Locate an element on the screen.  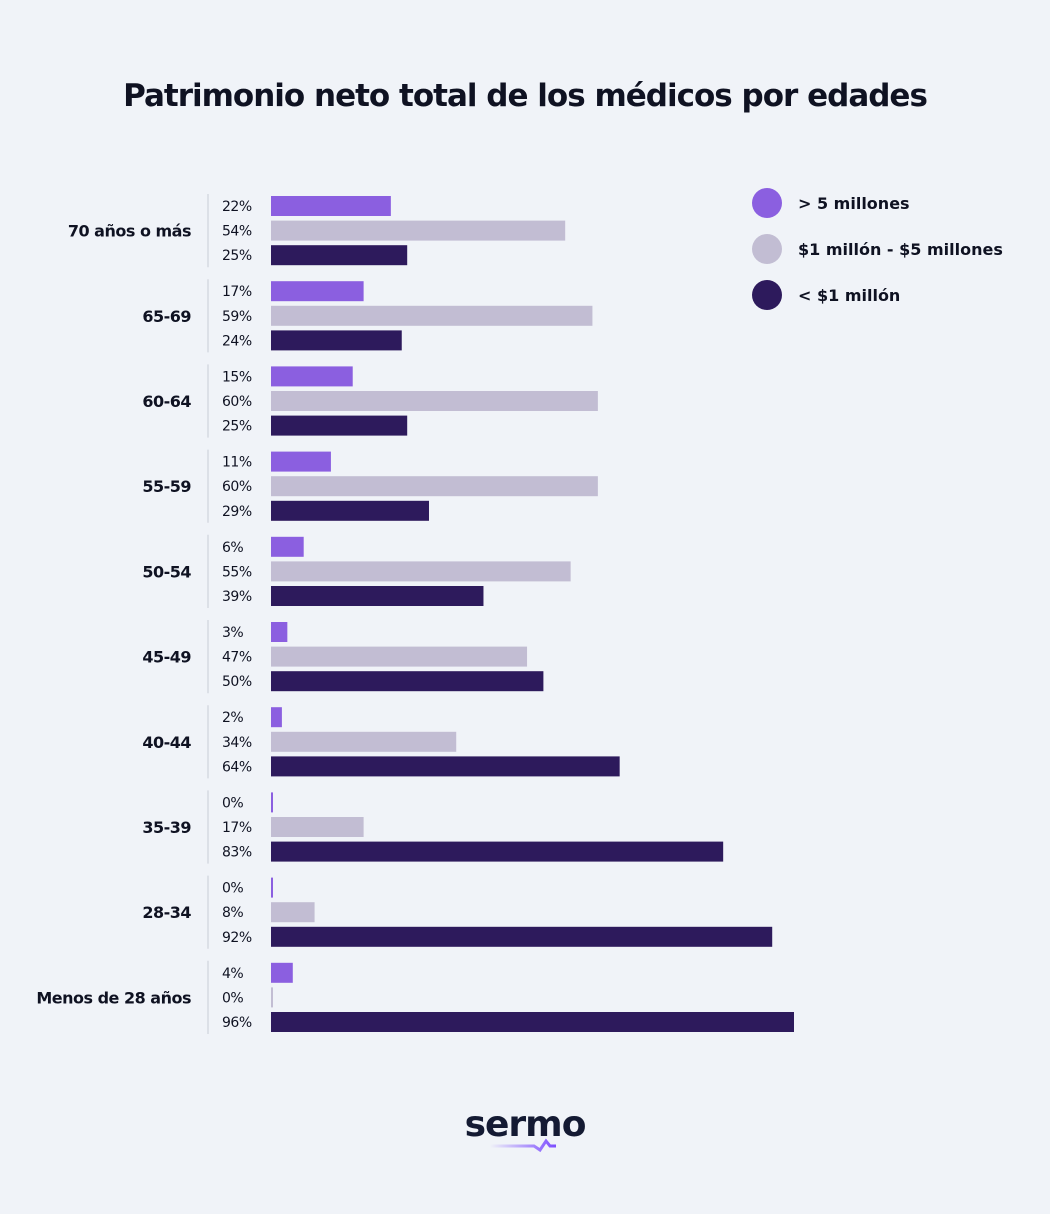
data-label: 54% is located at coordinates (237, 232).